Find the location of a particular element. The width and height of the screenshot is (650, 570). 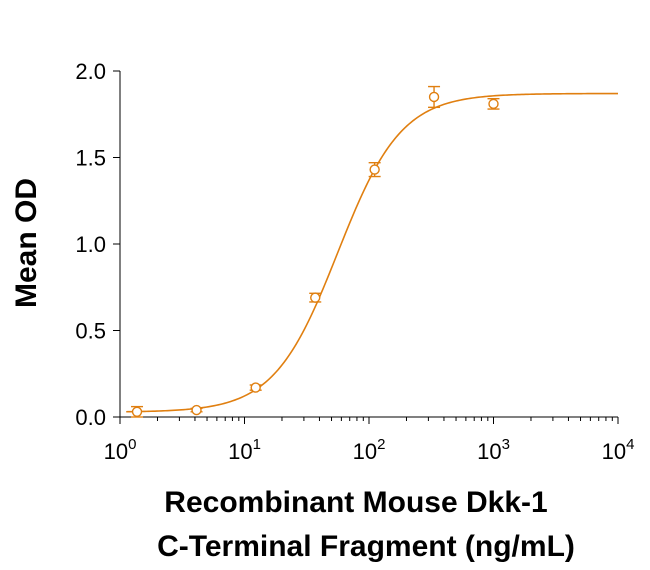

x-tick-exponent: 2 is located at coordinates (381, 444).